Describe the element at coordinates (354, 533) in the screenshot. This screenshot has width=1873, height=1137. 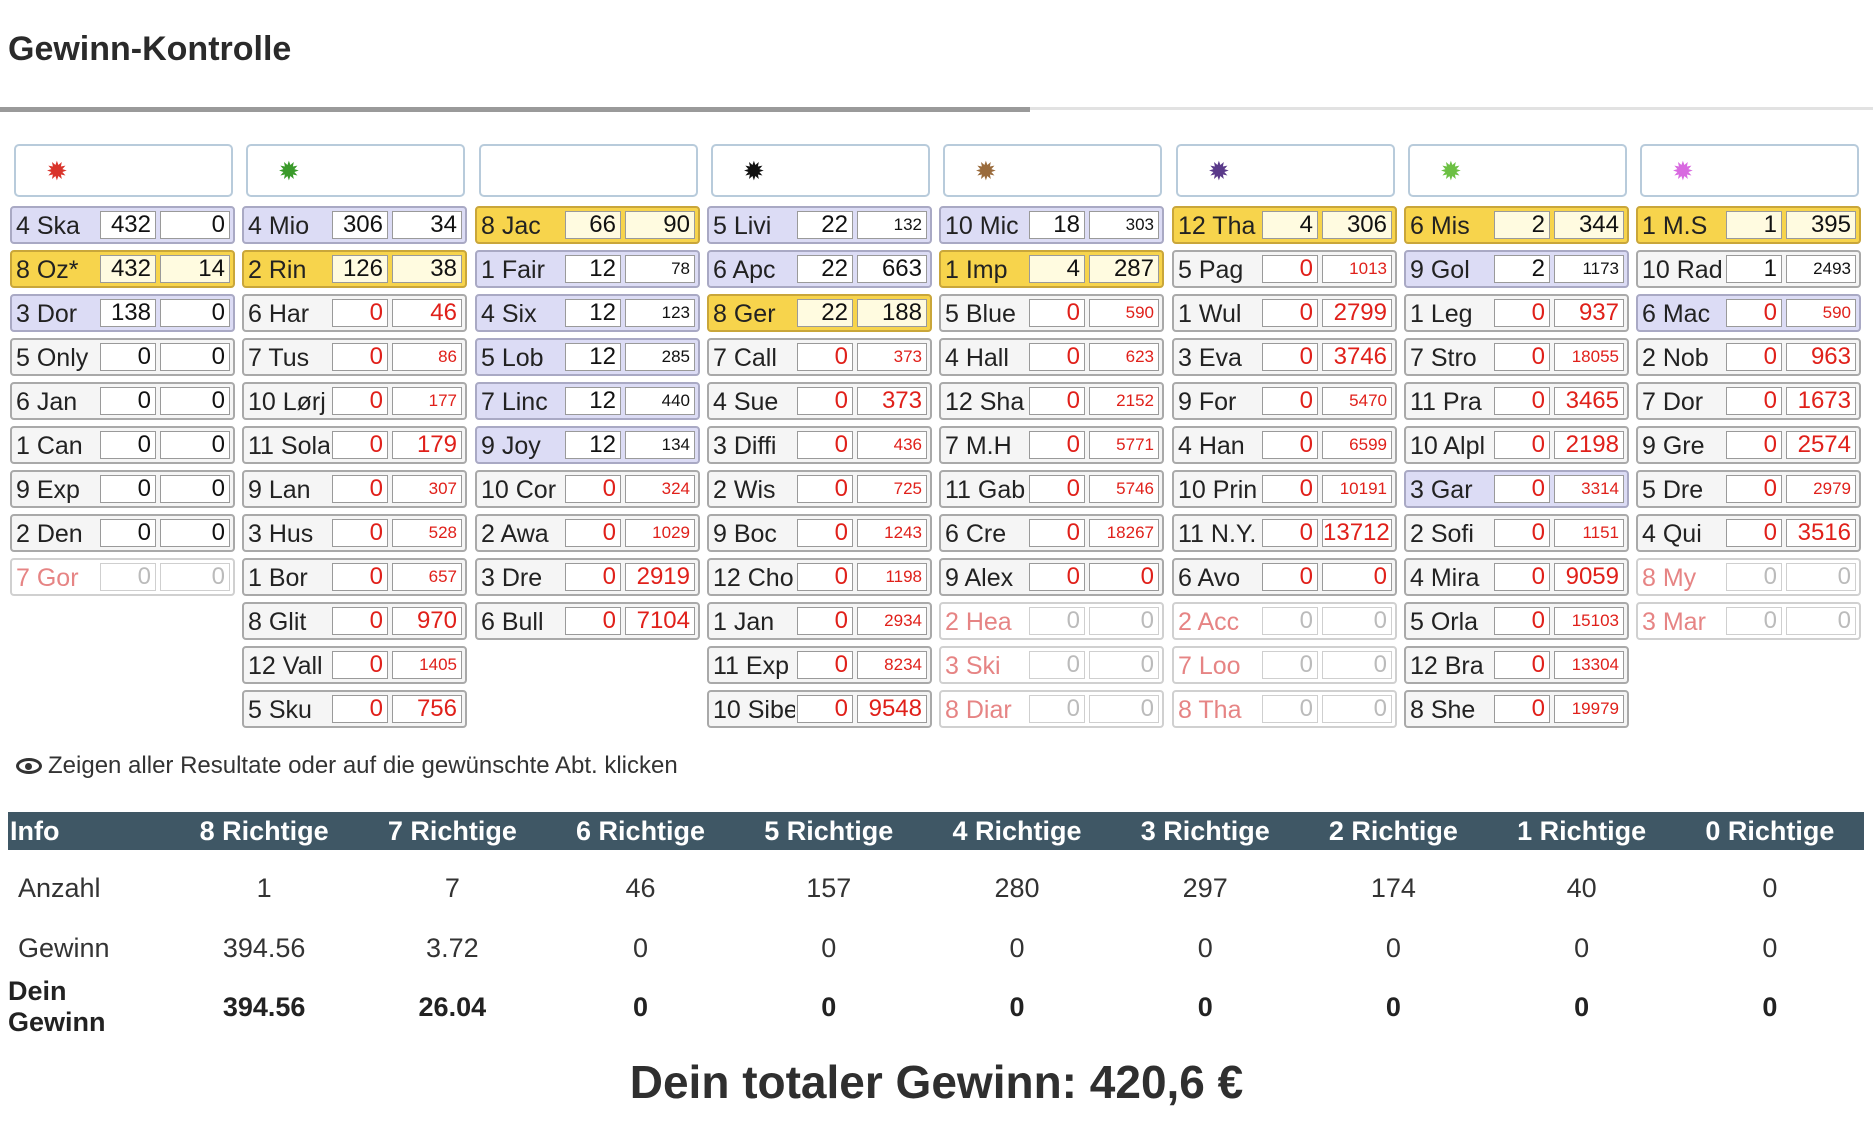
I see `horse-row: 3 Hus 0 528` at that location.